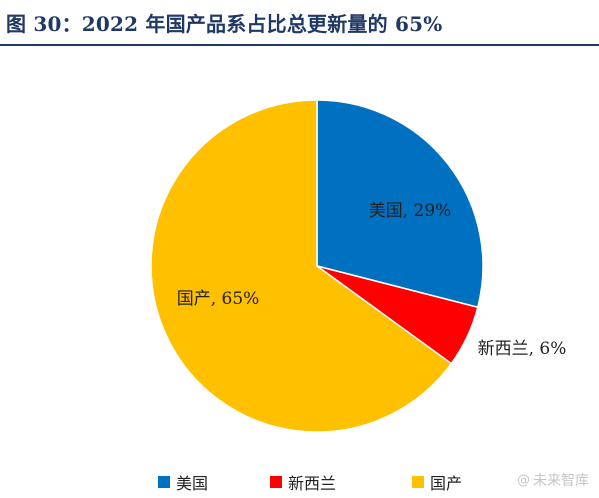  What do you see at coordinates (224, 24) in the screenshot?
I see `chart-title: 图 30：2022 年国产品系占比总更新量的 65%` at bounding box center [224, 24].